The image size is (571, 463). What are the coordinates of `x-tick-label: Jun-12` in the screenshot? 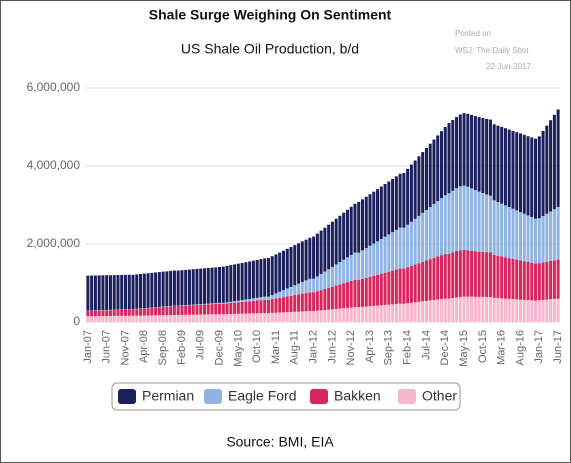 It's located at (332, 347).